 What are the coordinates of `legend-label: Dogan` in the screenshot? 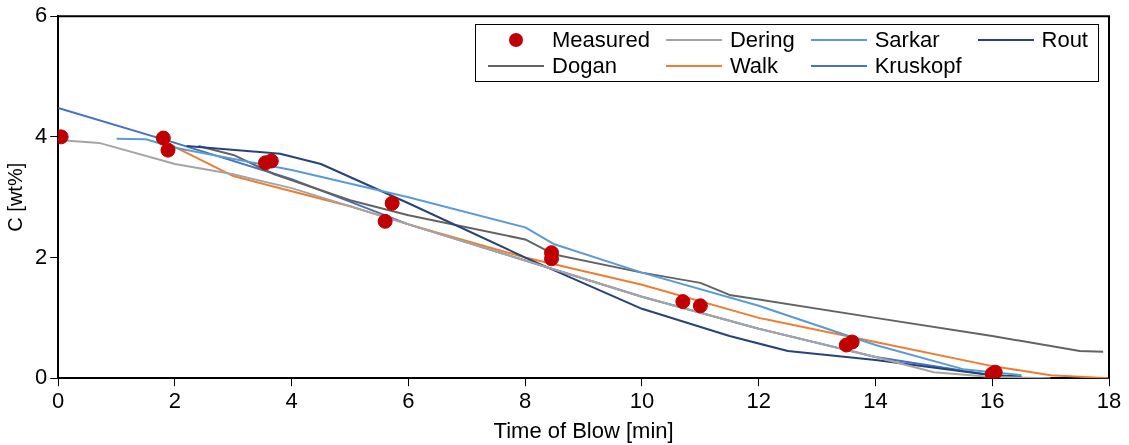 It's located at (584, 66).